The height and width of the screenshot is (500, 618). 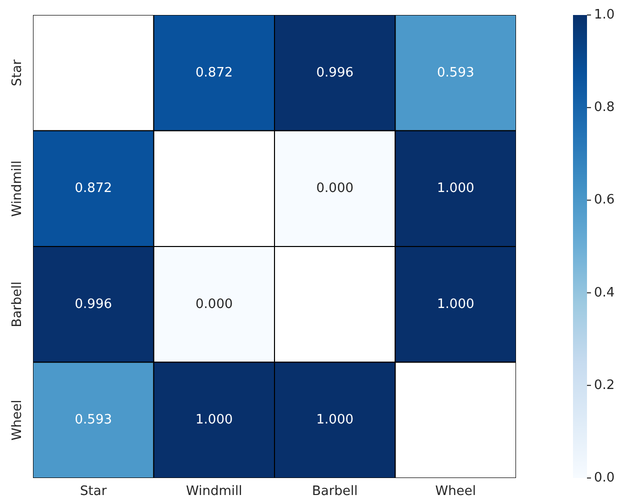 I want to click on color-bar-label: 0.6, so click(x=604, y=200).